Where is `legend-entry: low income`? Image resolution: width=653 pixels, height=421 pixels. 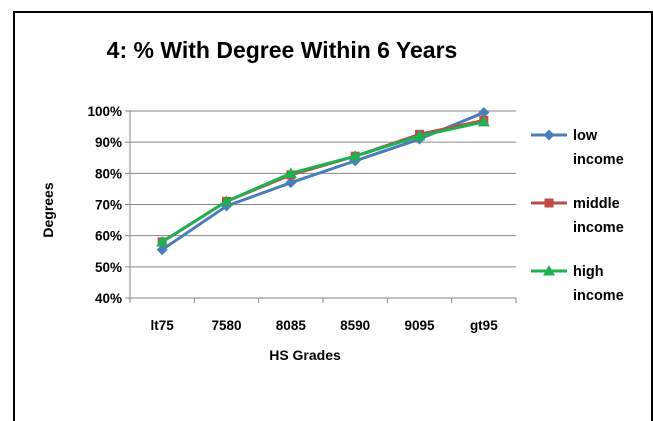
legend-entry: low income is located at coordinates (577, 148).